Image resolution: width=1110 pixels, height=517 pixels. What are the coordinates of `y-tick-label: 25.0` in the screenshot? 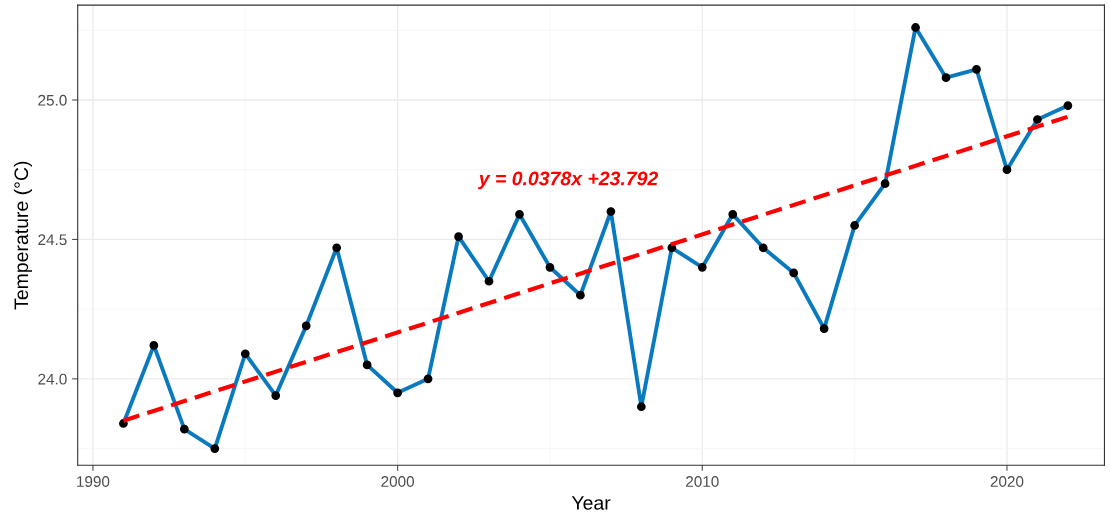 It's located at (52, 100).